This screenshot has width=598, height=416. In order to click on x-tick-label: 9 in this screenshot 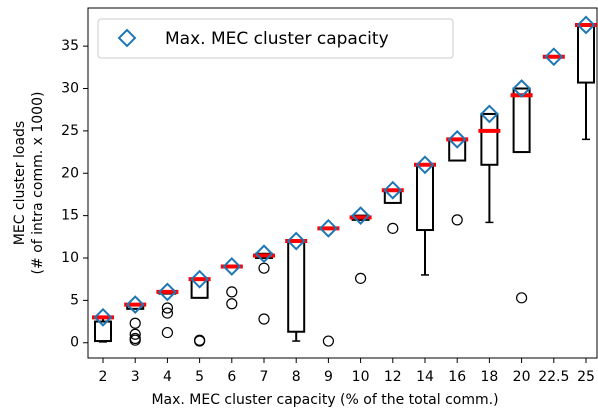, I will do `click(328, 377)`.